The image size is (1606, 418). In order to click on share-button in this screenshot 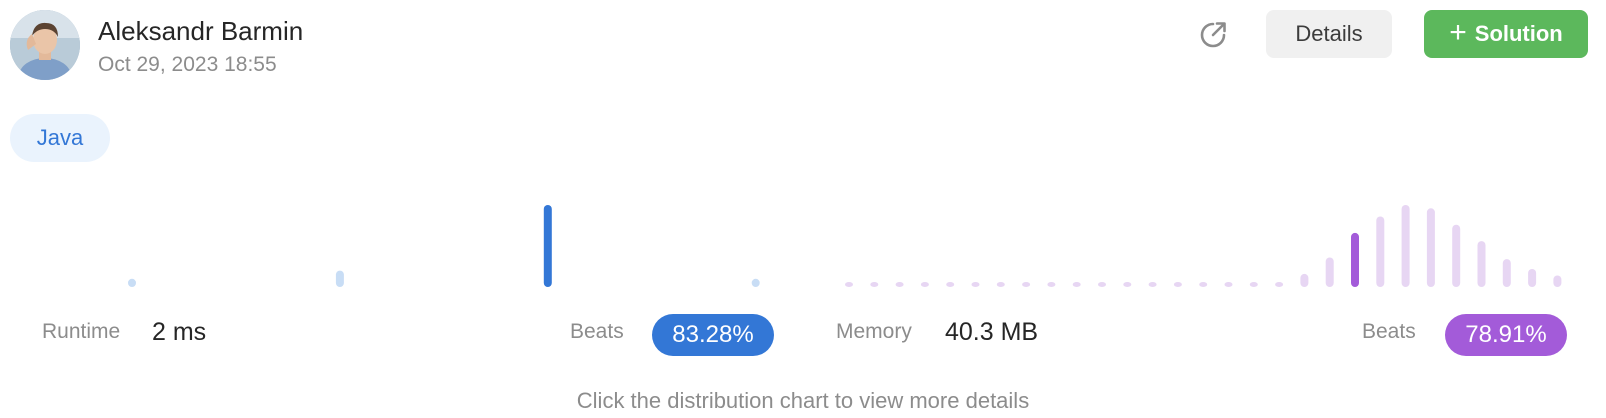, I will do `click(1213, 35)`.